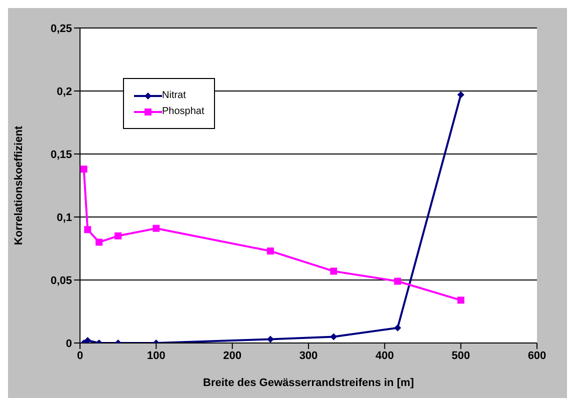  Describe the element at coordinates (156, 356) in the screenshot. I see `x-tick-label: 100` at that location.